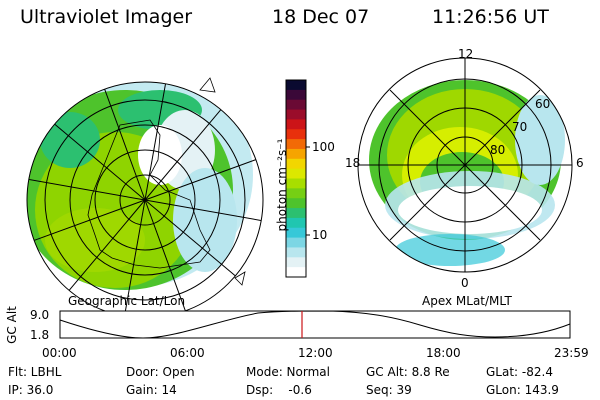  I want to click on color-scale-bar, so click(297, 178).